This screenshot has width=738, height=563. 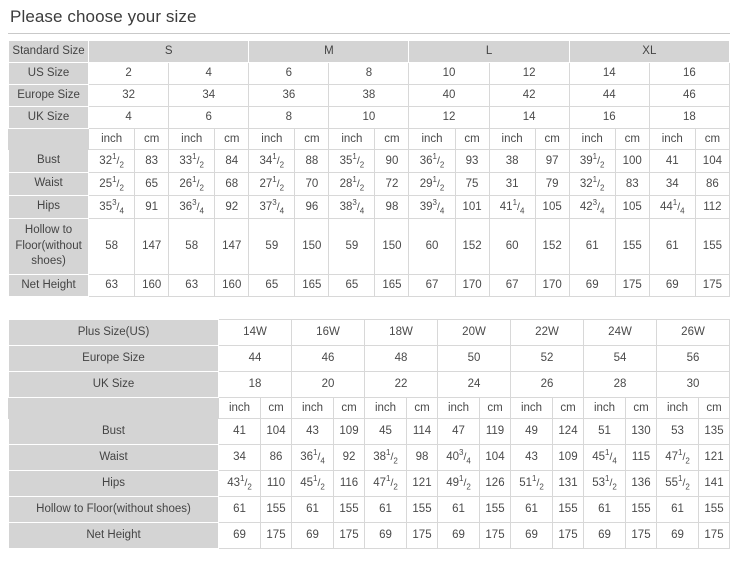 I want to click on waist-cm: 92, so click(x=349, y=457).